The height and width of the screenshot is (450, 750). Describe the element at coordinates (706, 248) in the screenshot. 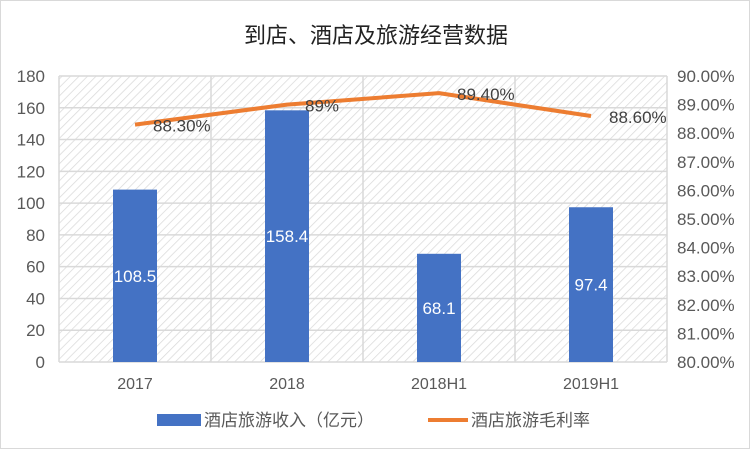

I see `right-tick-label: 84.00%` at that location.